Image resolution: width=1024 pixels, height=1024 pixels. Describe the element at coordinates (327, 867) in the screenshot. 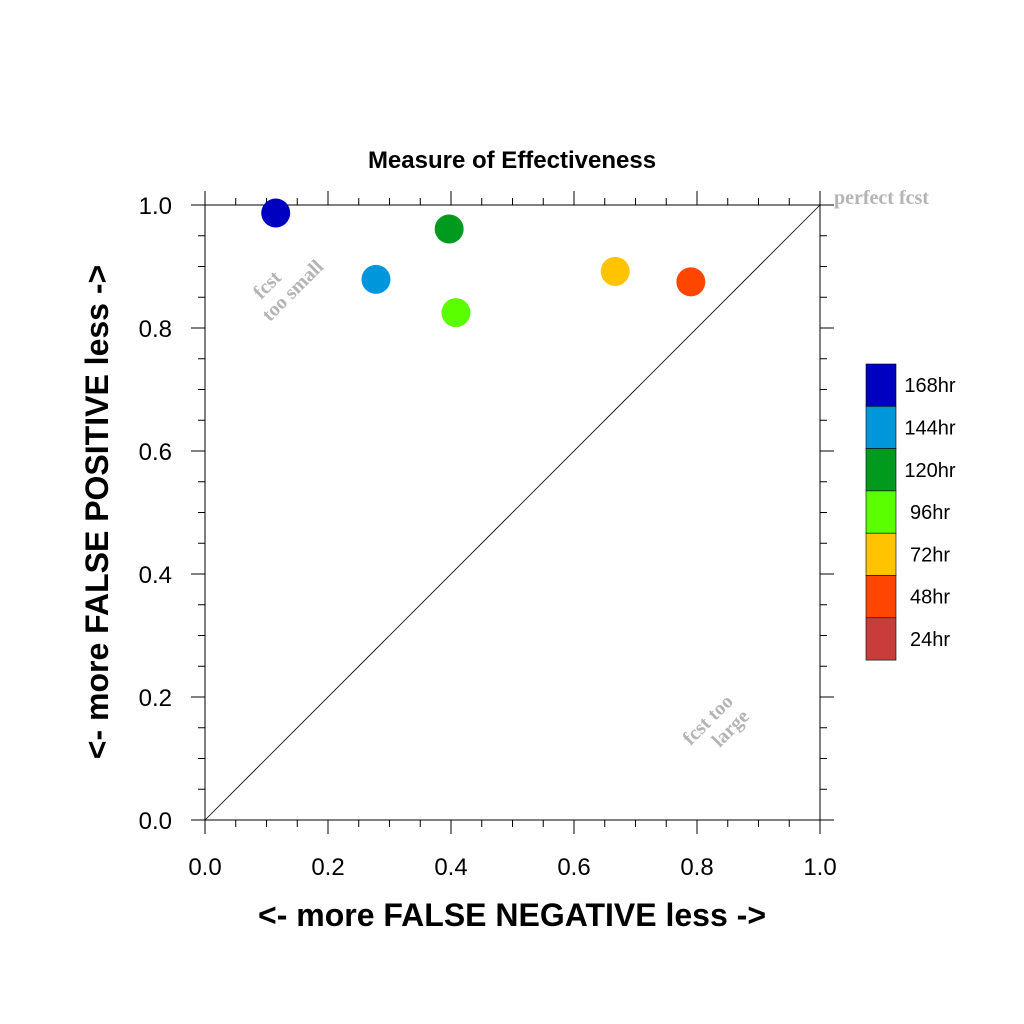

I see `x-tick-label: 0.2` at that location.